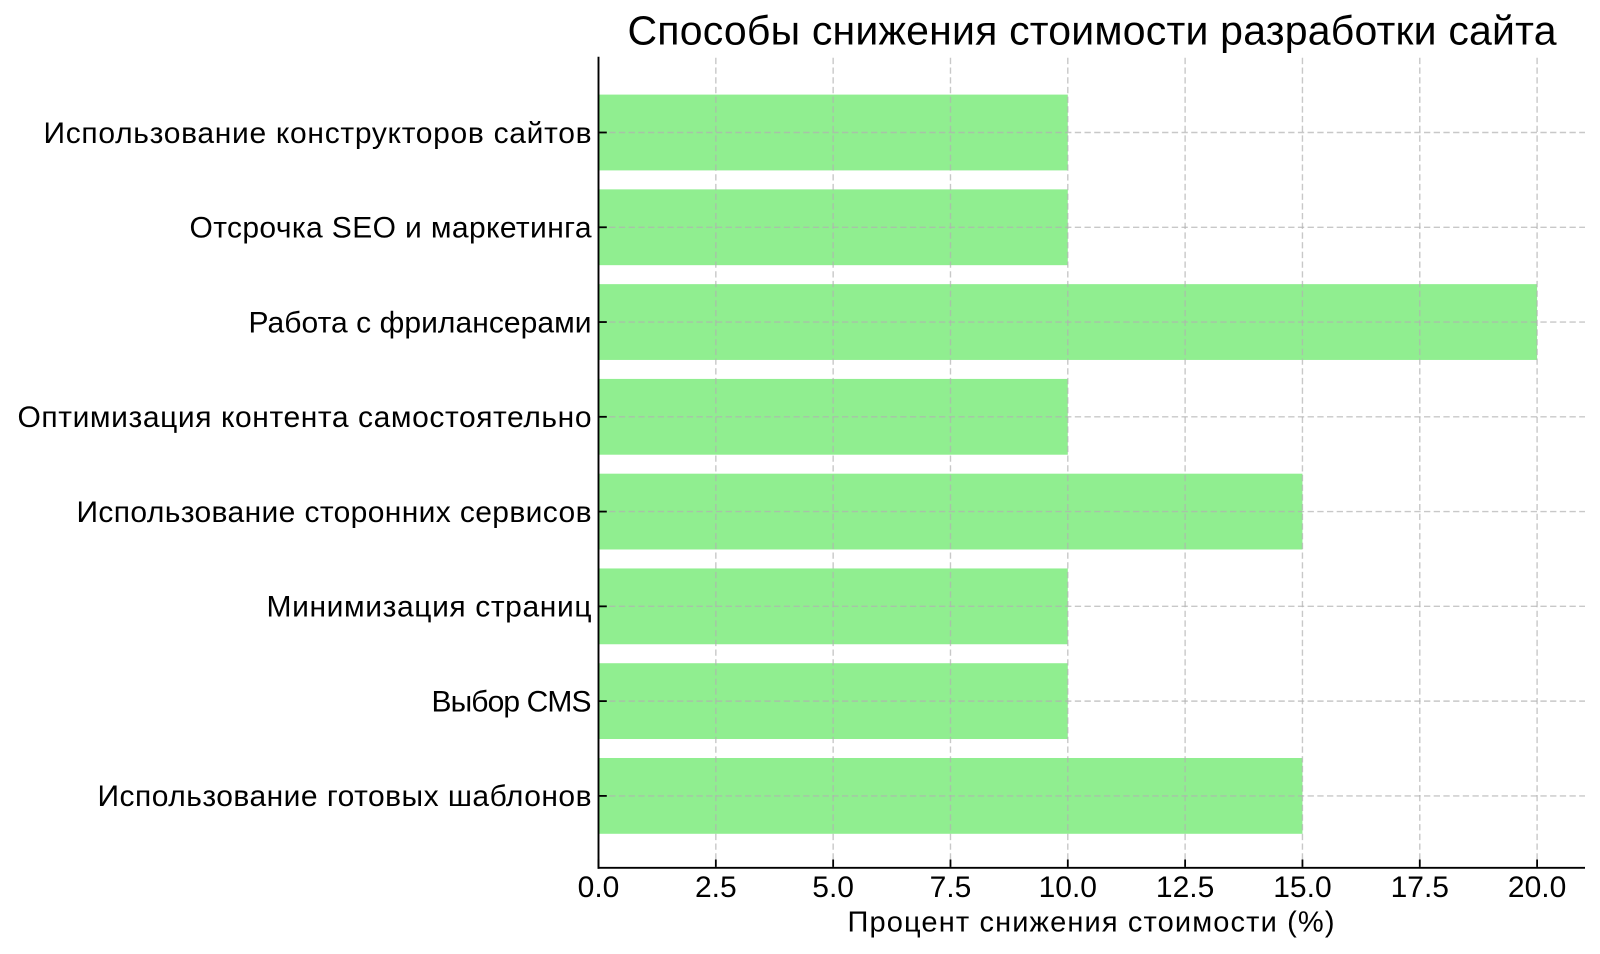 This screenshot has height=954, width=1600. What do you see at coordinates (1068, 887) in the screenshot?
I see `svg-text: 10.0` at bounding box center [1068, 887].